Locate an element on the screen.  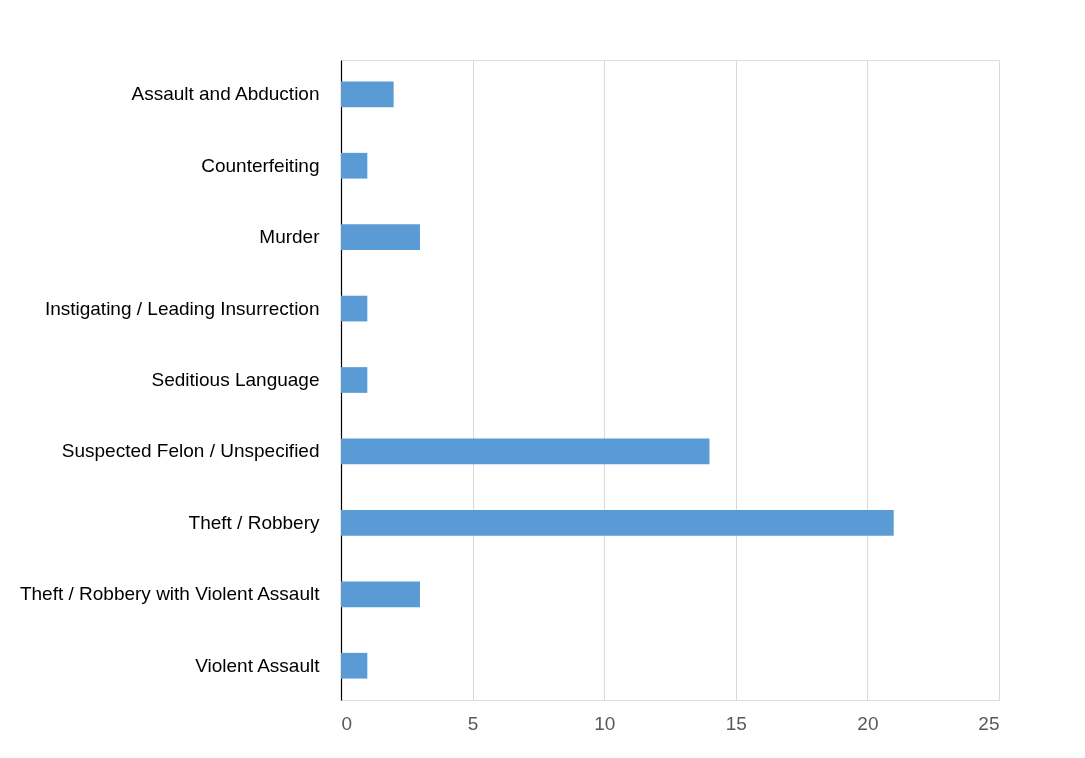
y-tick-label: Assault and Abduction is located at coordinates (225, 94).